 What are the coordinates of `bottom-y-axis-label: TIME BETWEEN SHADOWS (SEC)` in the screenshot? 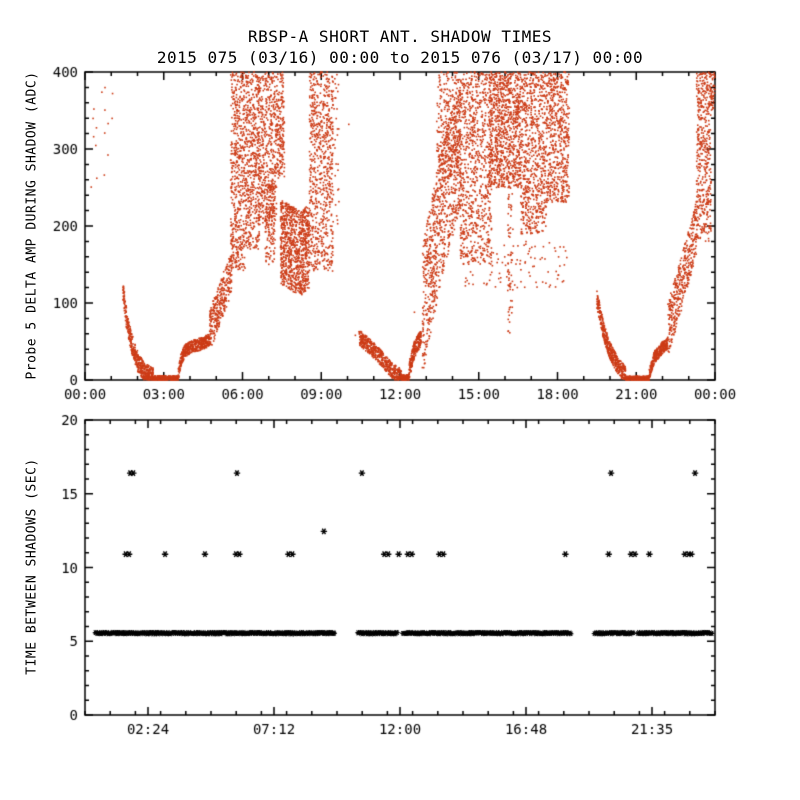 It's located at (32, 566).